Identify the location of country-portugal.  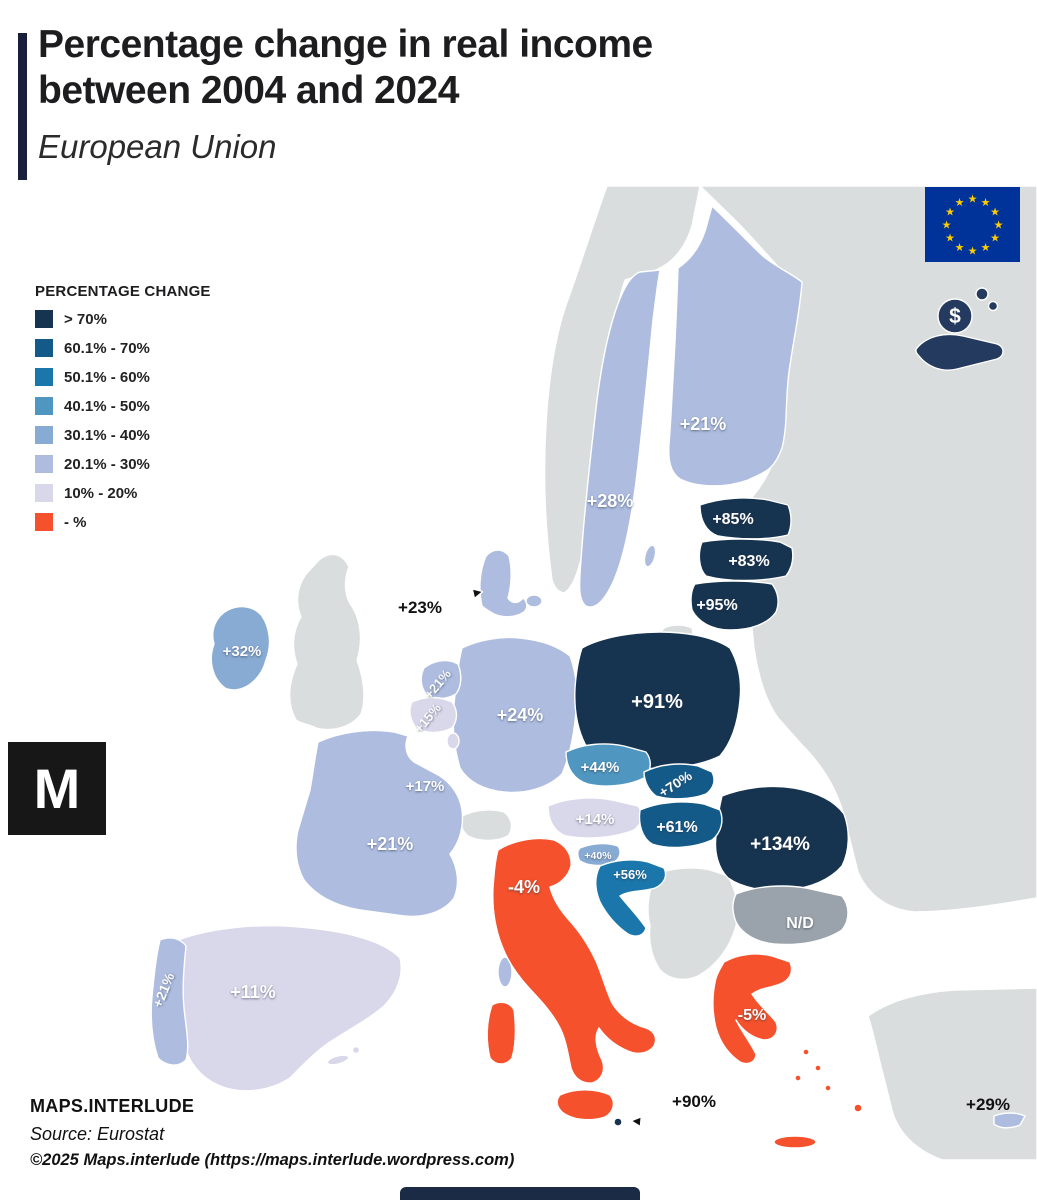
(169, 1001).